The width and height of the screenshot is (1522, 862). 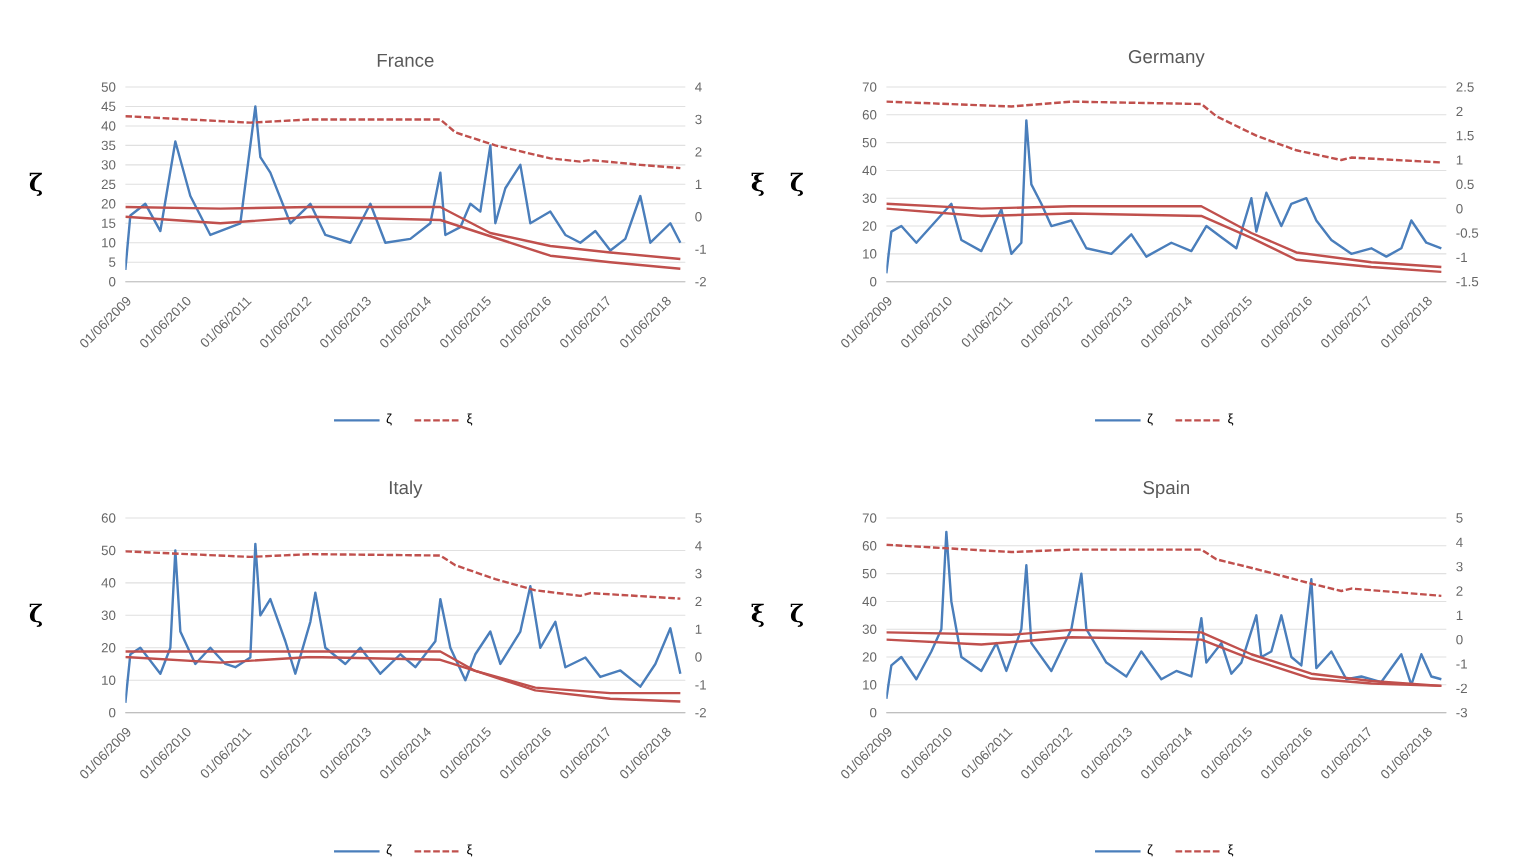 What do you see at coordinates (1166, 489) in the screenshot?
I see `chart-title: Spain` at bounding box center [1166, 489].